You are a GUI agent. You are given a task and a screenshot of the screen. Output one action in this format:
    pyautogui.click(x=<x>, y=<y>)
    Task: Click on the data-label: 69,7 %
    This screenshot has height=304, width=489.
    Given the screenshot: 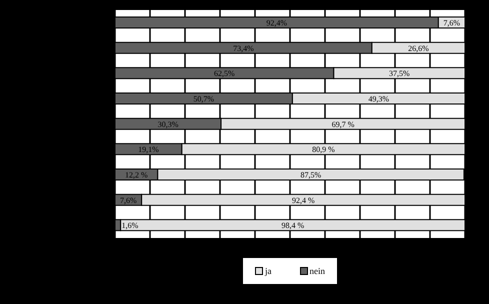 What is the action you would take?
    pyautogui.click(x=343, y=124)
    